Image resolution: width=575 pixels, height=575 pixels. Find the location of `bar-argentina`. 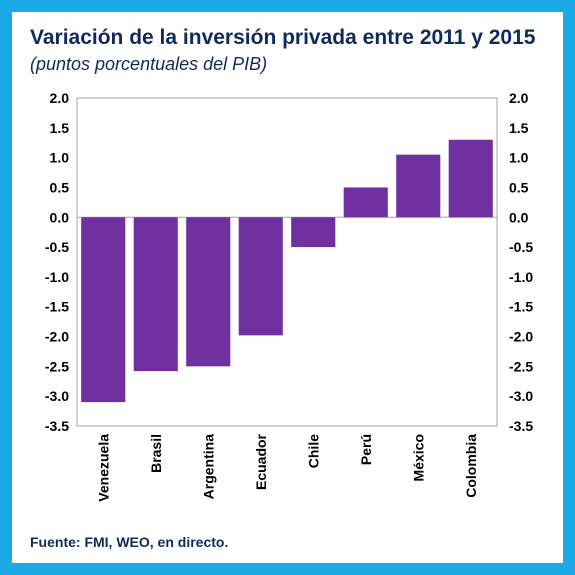

bar-argentina is located at coordinates (208, 292).